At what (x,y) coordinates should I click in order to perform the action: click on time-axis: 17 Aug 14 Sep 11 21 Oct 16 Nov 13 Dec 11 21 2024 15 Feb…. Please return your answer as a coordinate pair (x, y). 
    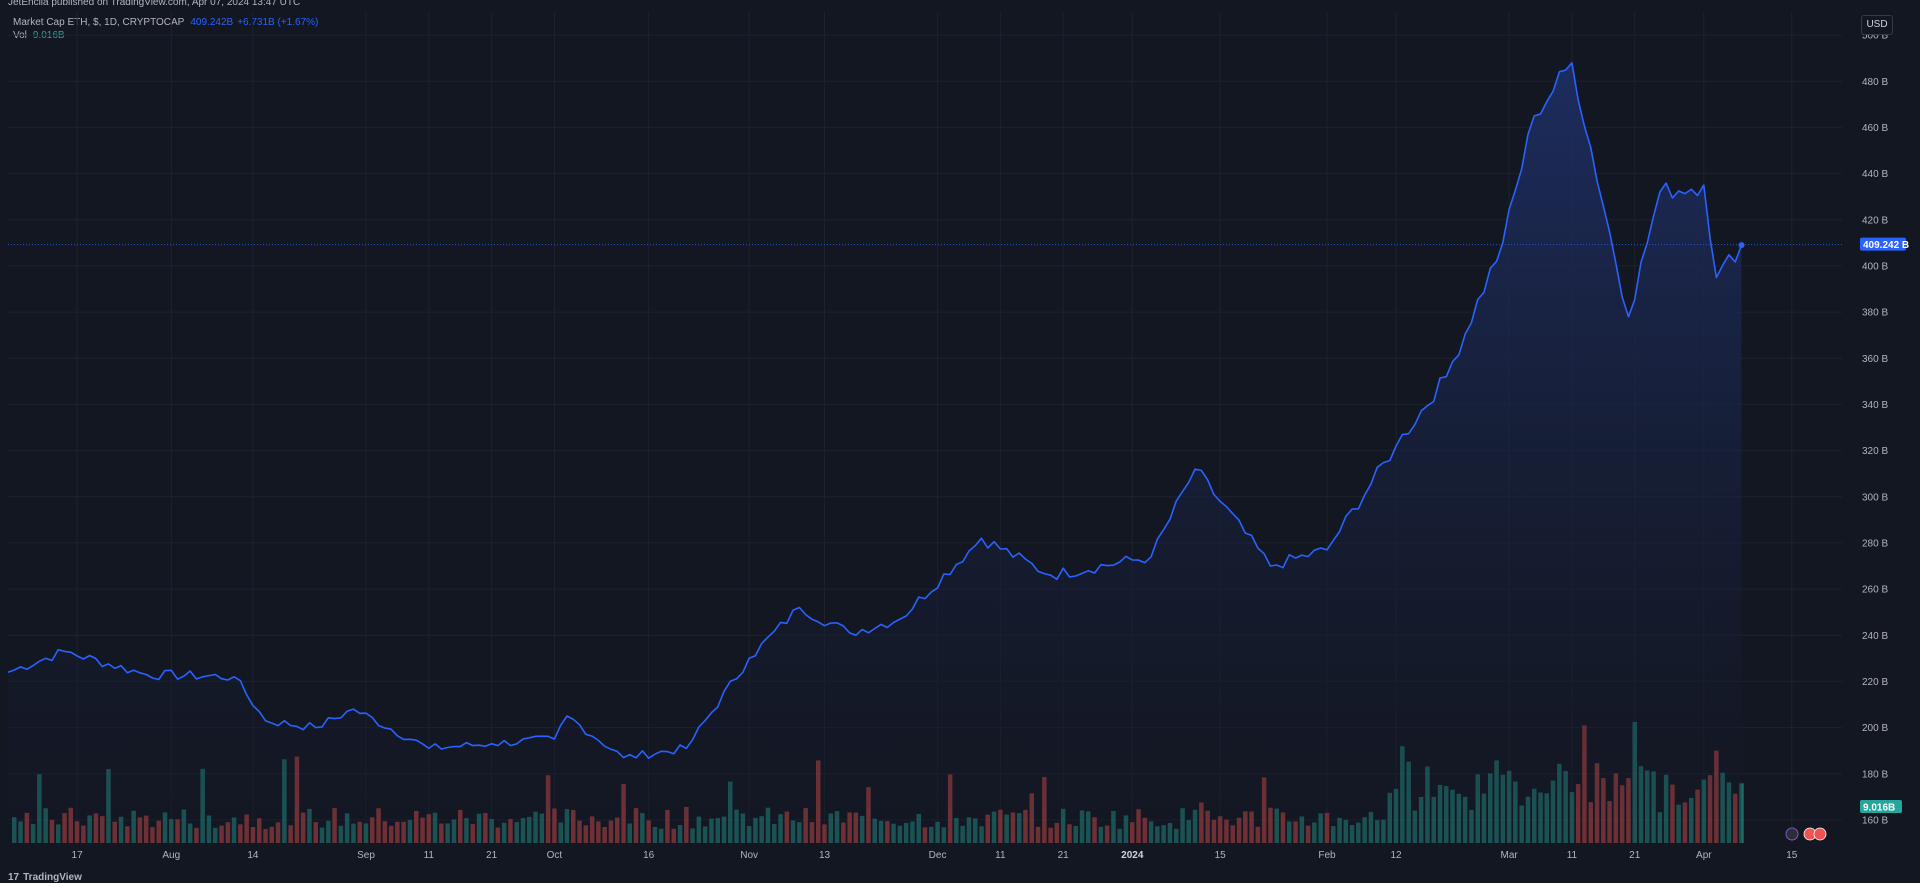
    Looking at the image, I should click on (935, 855).